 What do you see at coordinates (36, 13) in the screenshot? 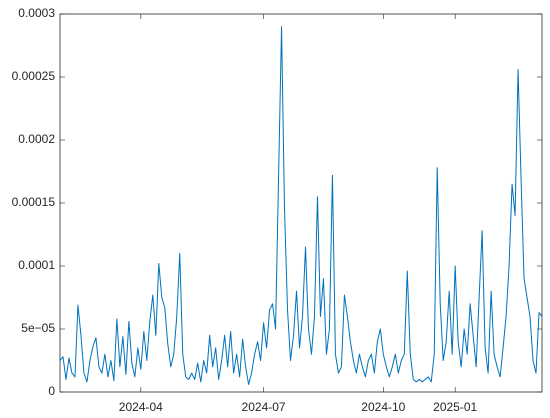
I see `y-tick-label: 0.0003` at bounding box center [36, 13].